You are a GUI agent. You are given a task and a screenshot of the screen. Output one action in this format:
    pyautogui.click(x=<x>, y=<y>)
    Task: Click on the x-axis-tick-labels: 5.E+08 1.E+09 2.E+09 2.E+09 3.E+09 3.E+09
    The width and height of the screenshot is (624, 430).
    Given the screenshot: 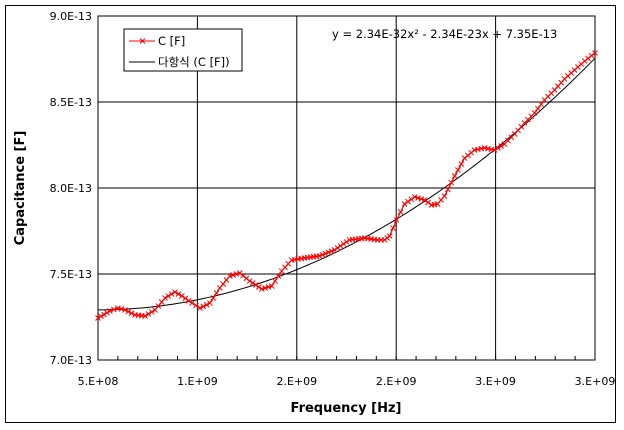 What is the action you would take?
    pyautogui.click(x=347, y=381)
    